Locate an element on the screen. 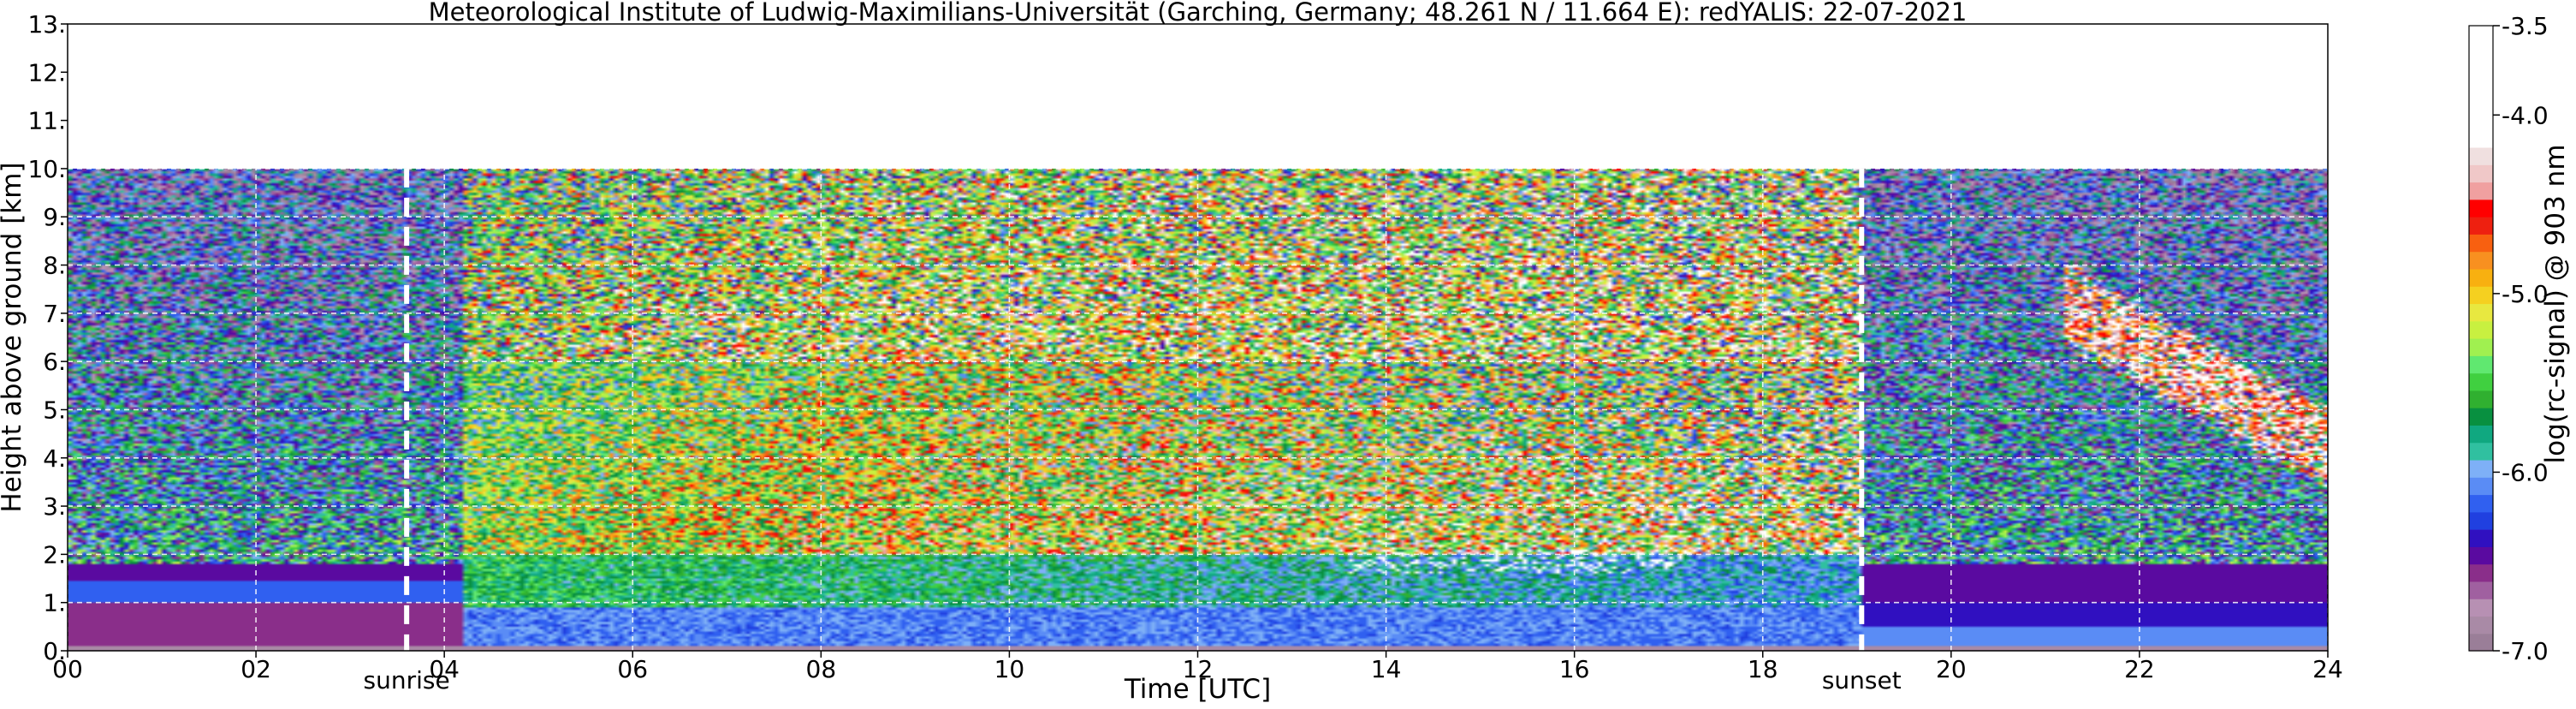 This screenshot has width=2576, height=709. colorbar-frame is located at coordinates (2481, 338).